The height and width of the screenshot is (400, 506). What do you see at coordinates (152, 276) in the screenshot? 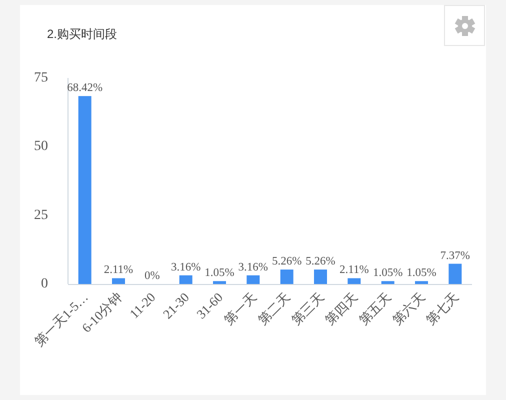
I see `data-label: 0%` at bounding box center [152, 276].